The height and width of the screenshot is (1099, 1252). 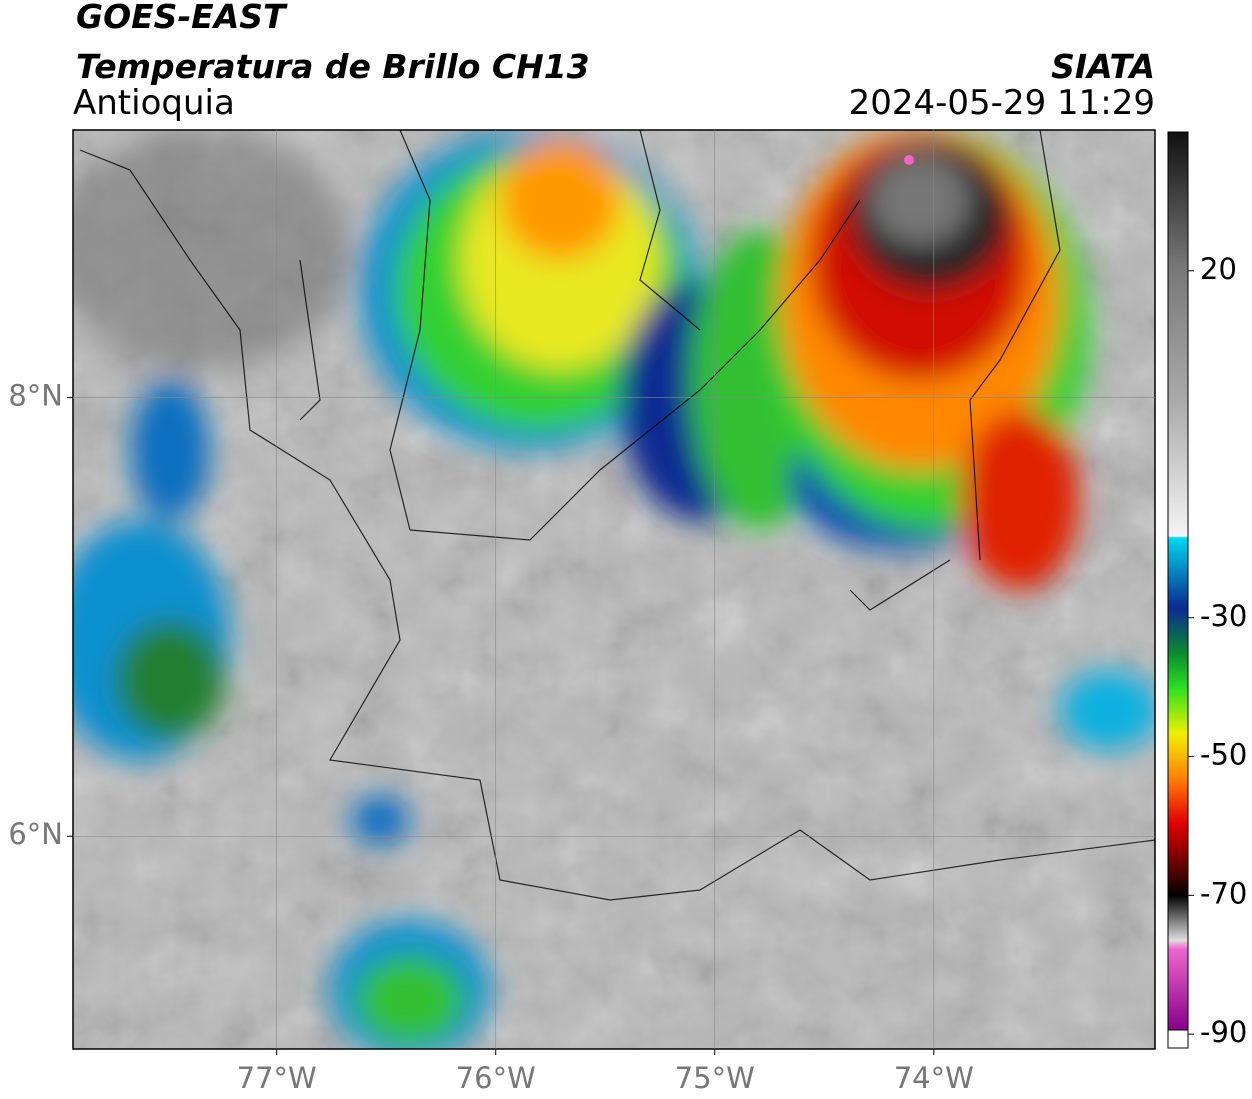 I want to click on y-tick-label: 8°N, so click(x=35, y=396).